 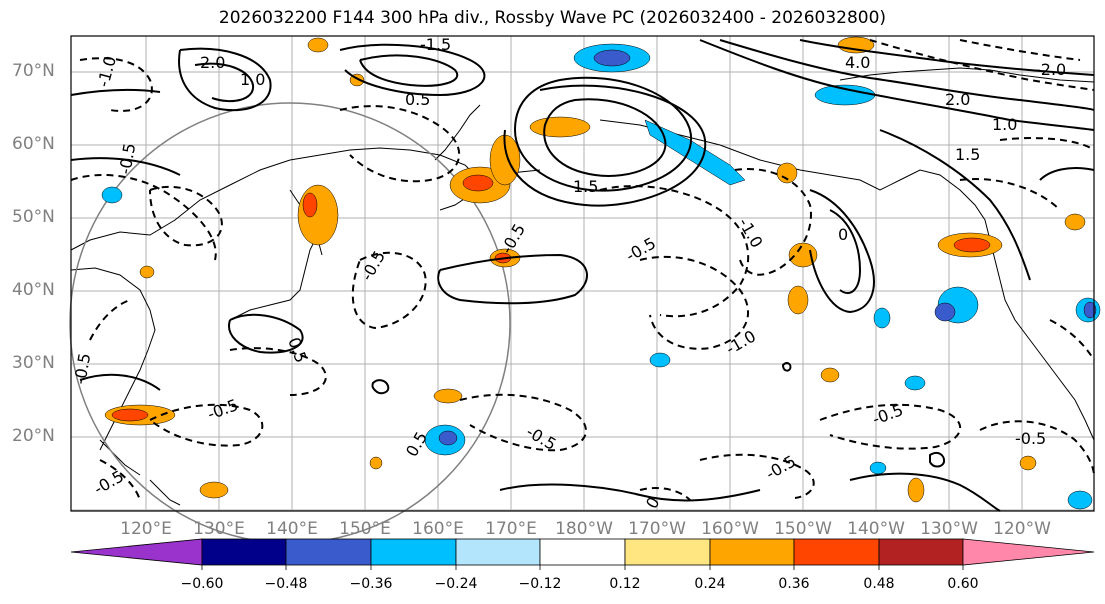 I want to click on colorbar-tick-label: −0.48, so click(x=286, y=584).